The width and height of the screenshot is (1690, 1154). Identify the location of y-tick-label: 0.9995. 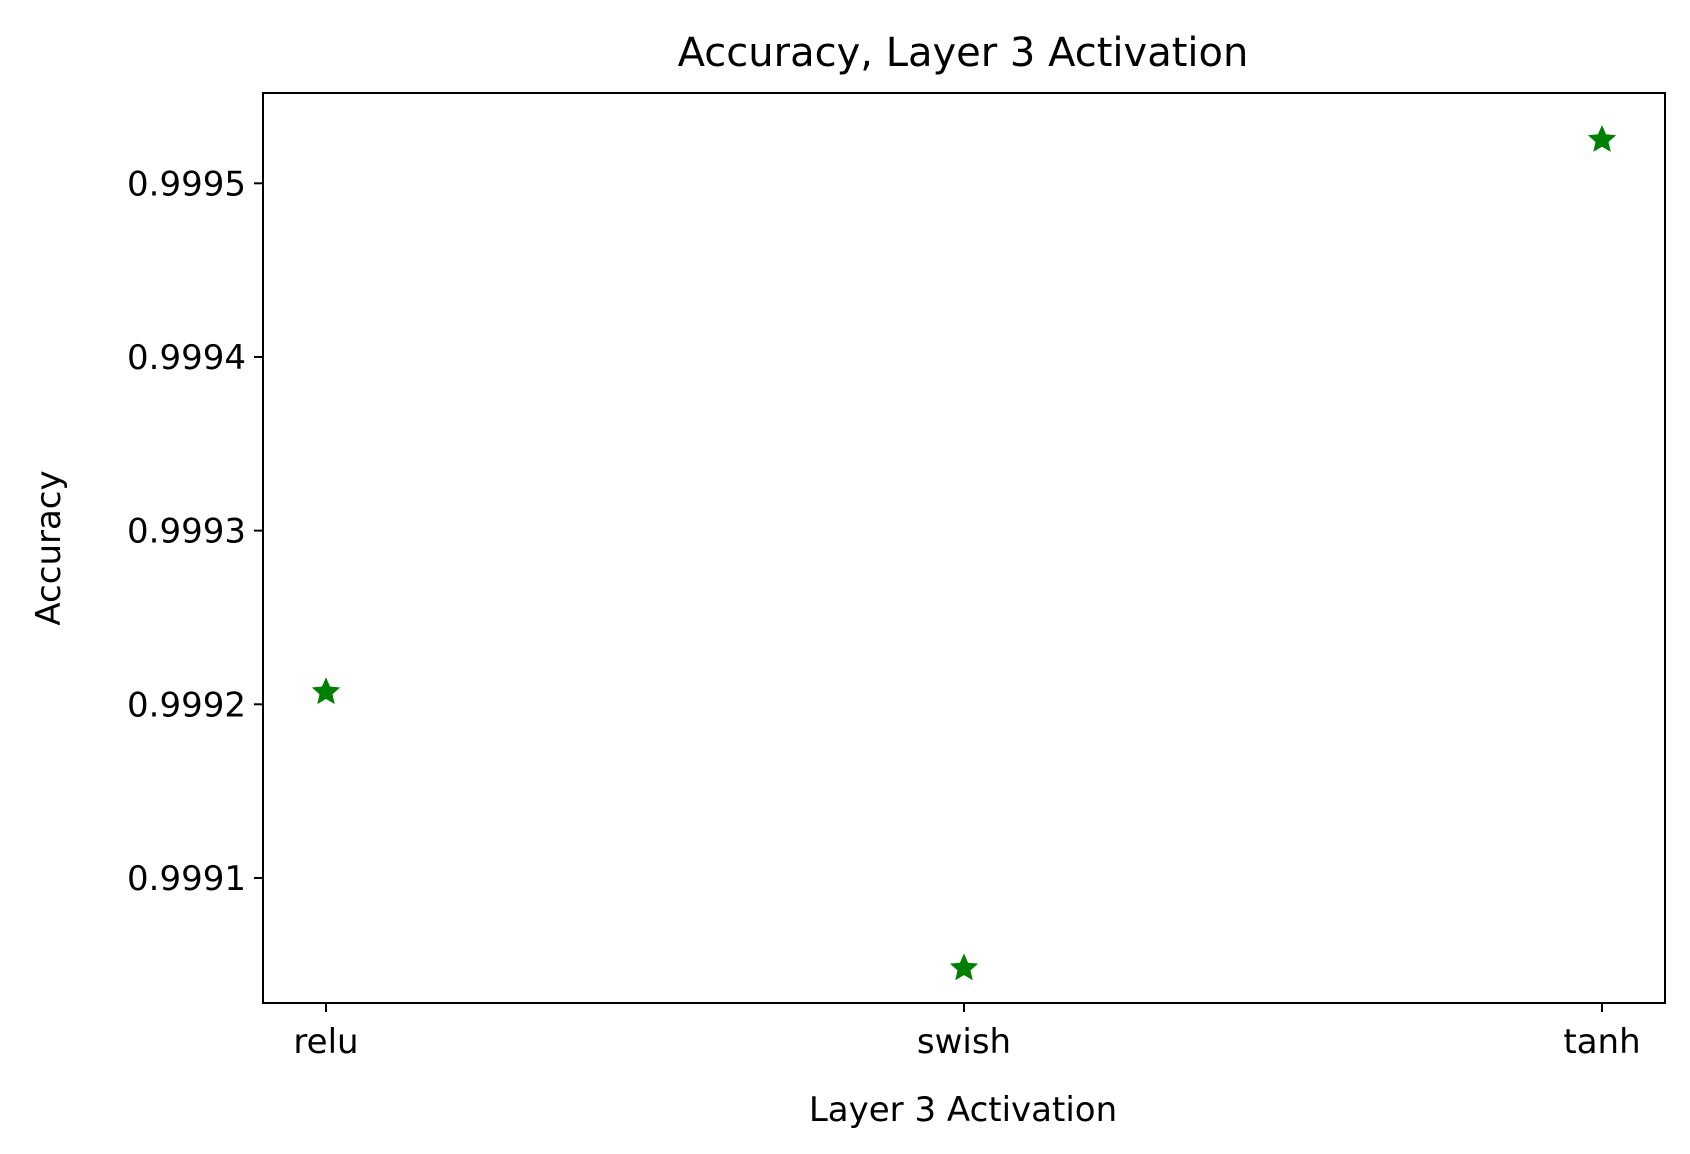
(186, 184).